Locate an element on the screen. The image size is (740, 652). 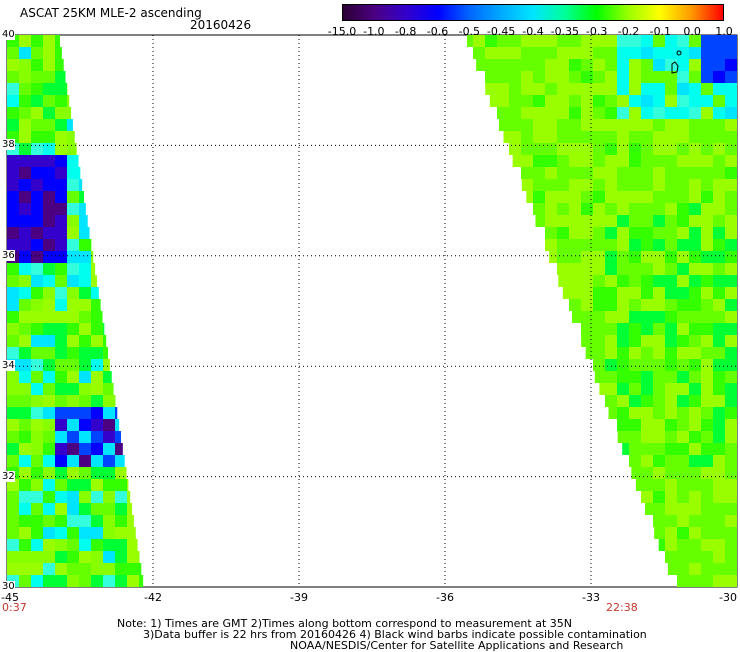
lon-label: -30 is located at coordinates (728, 597).